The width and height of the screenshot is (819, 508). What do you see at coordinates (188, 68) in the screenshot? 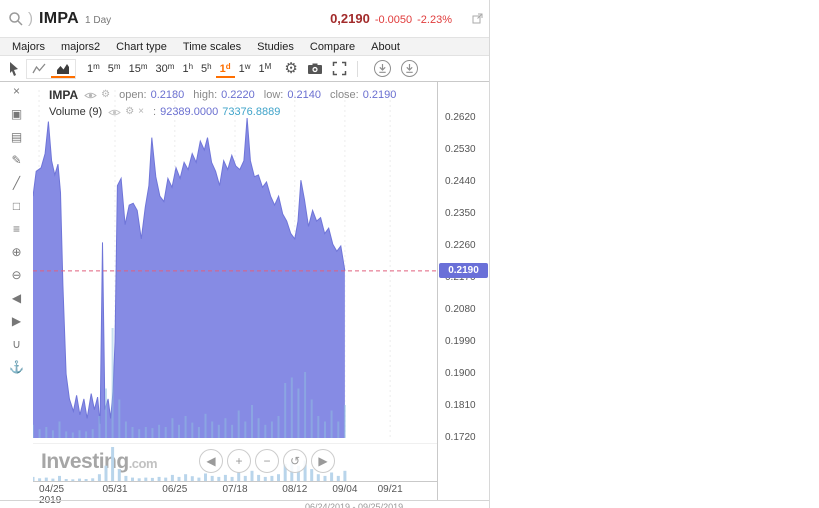
I see `timeframe-1h: 1h` at bounding box center [188, 68].